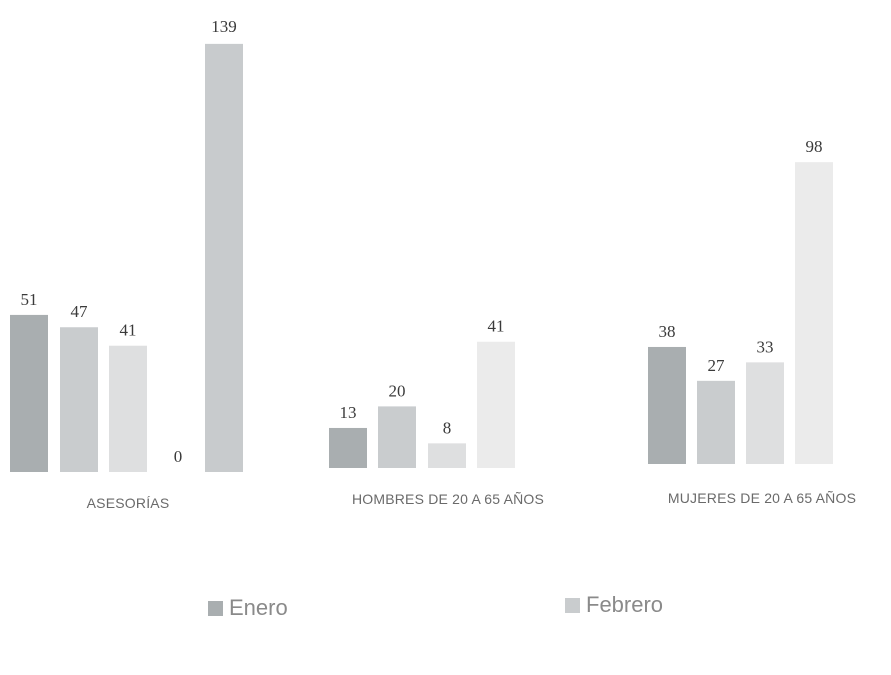 This screenshot has height=675, width=891. I want to click on legend-label-febrero: Febrero, so click(625, 604).